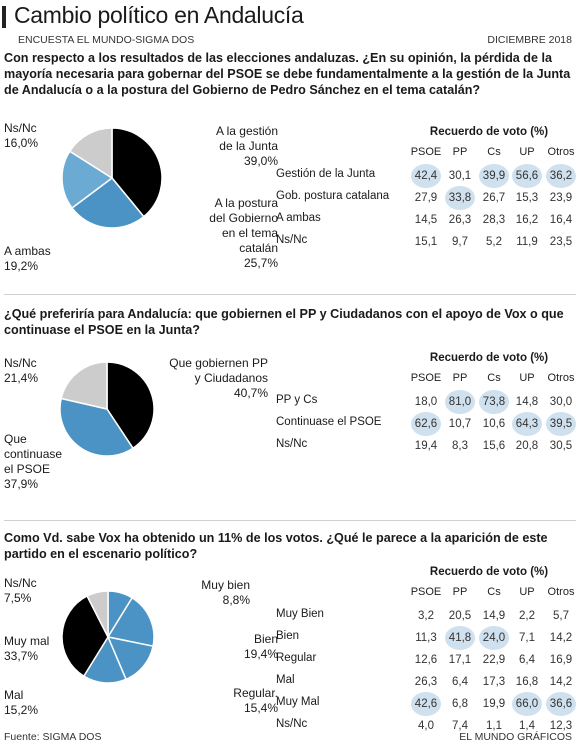 The width and height of the screenshot is (580, 750). What do you see at coordinates (255, 700) in the screenshot?
I see `pie3-label-regular: Regular. 15,4%` at bounding box center [255, 700].